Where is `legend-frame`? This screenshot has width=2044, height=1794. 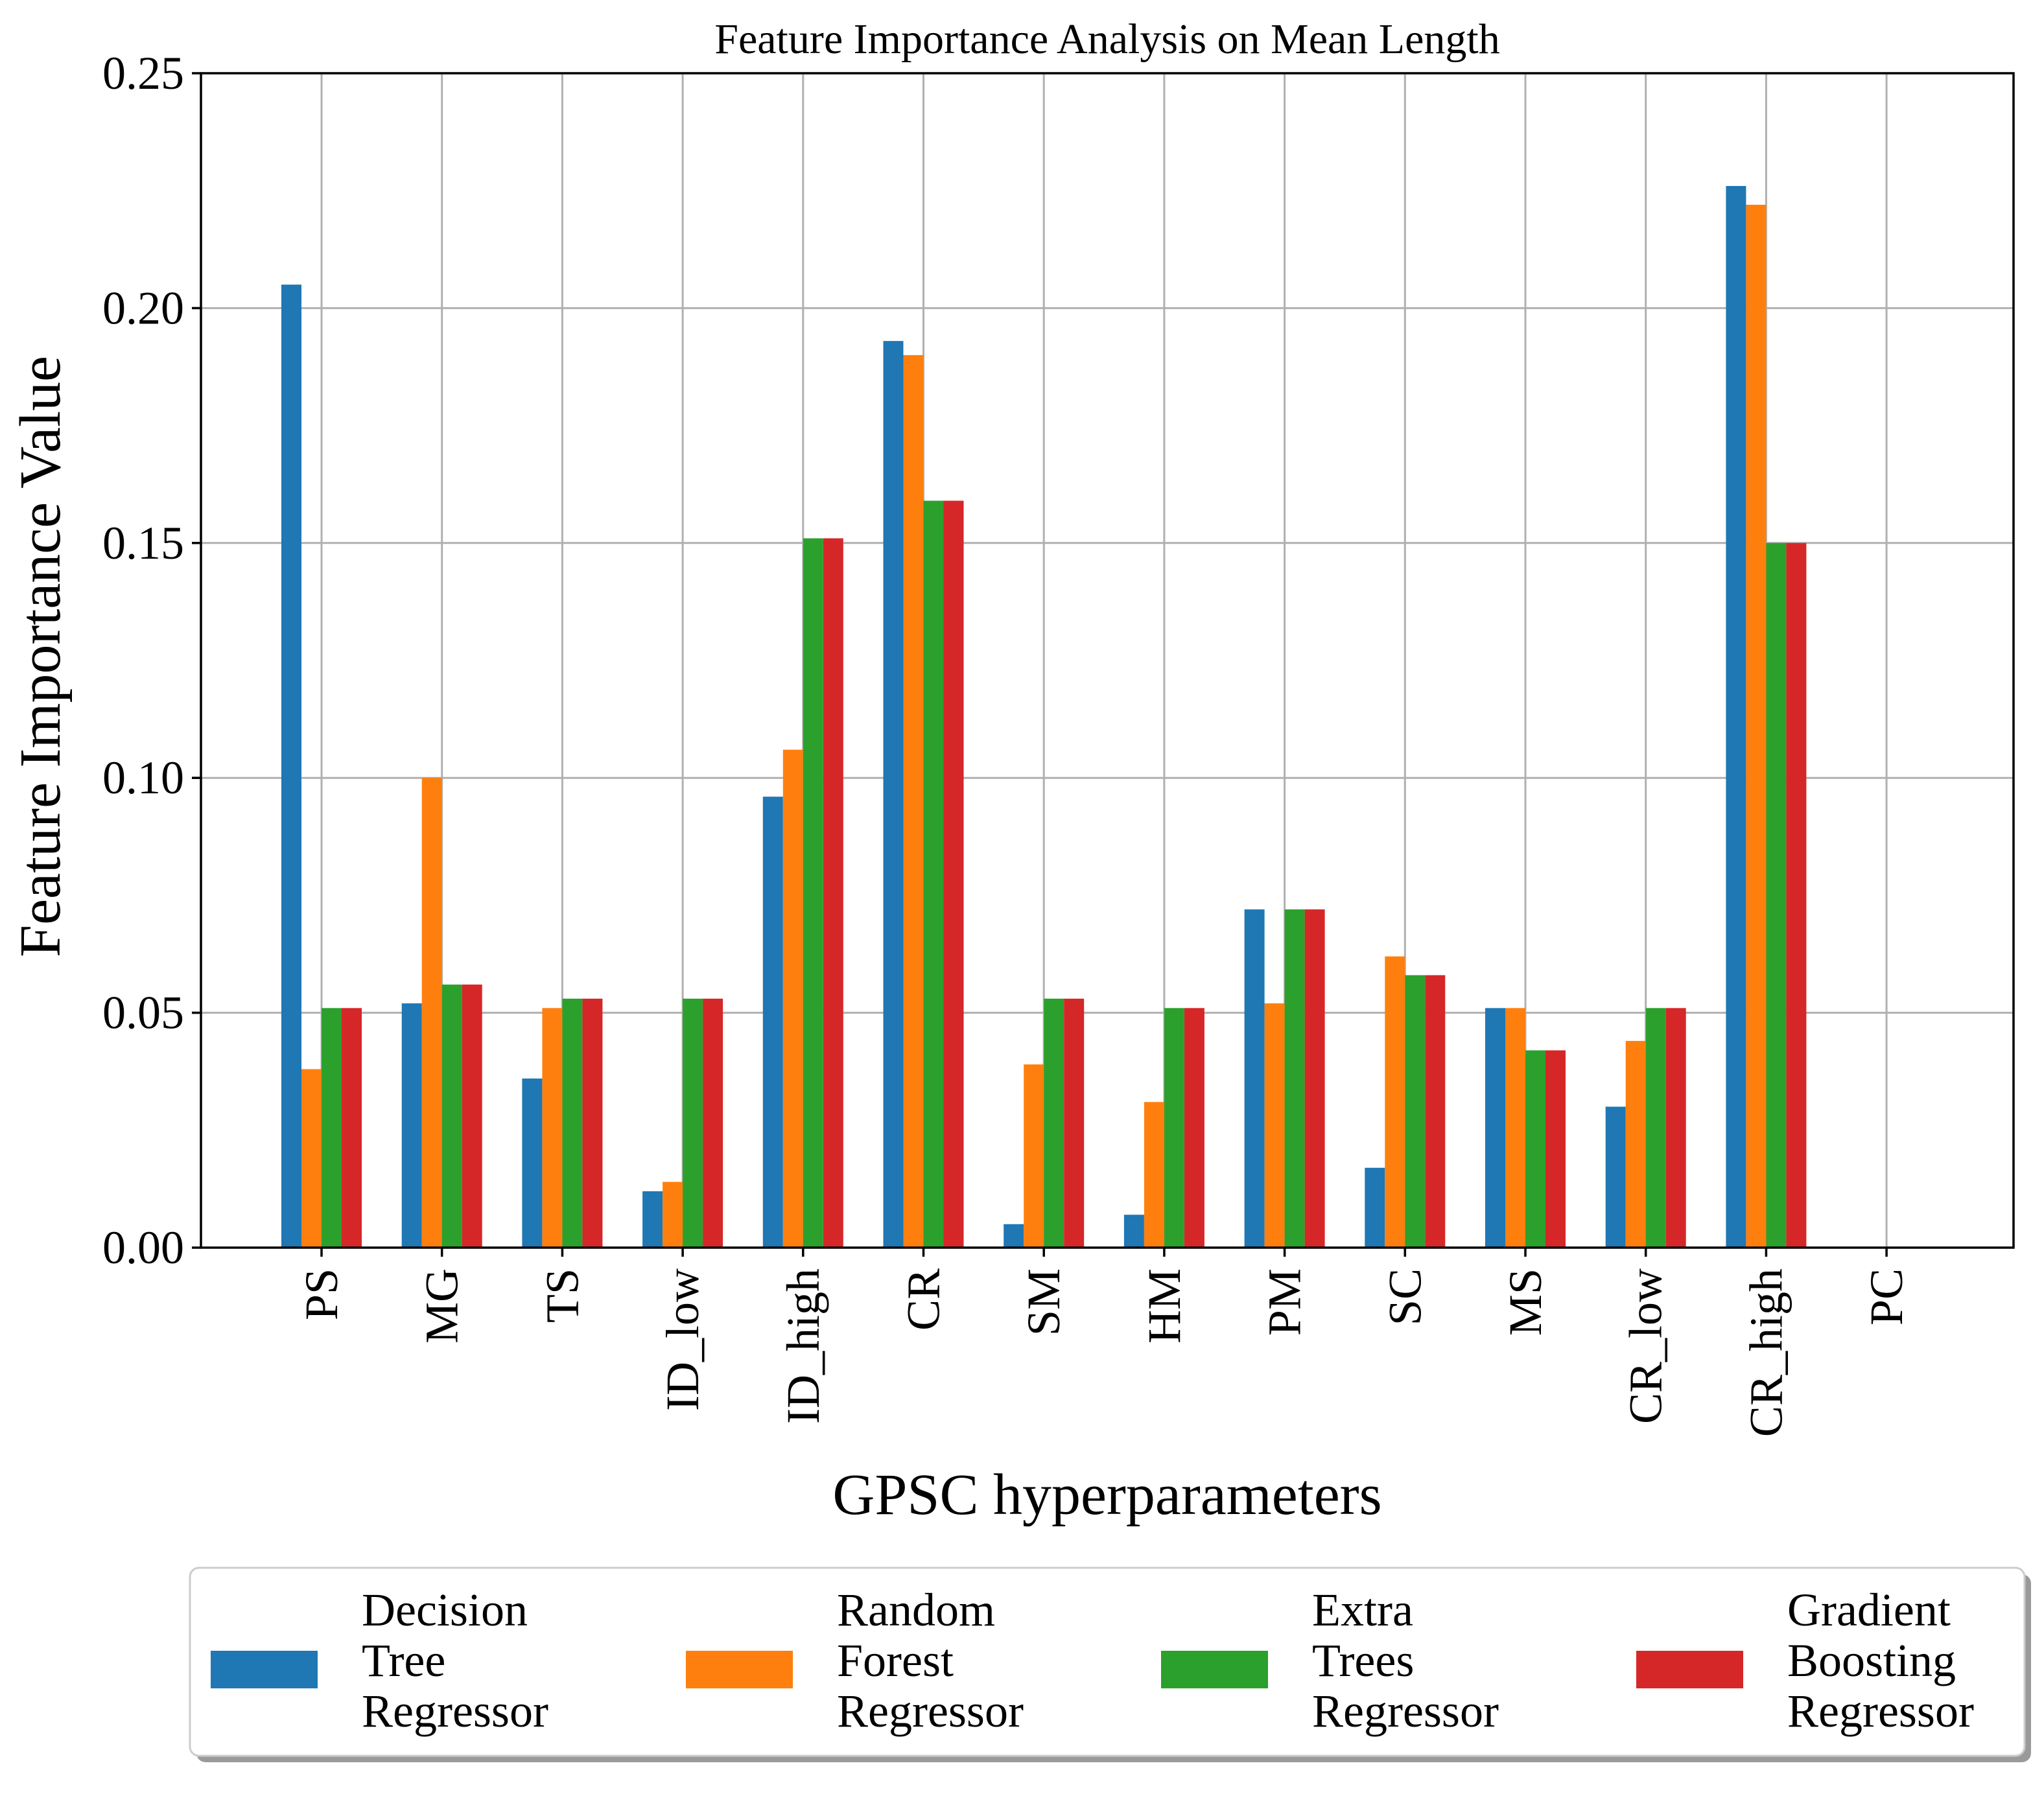 legend-frame is located at coordinates (1107, 1662).